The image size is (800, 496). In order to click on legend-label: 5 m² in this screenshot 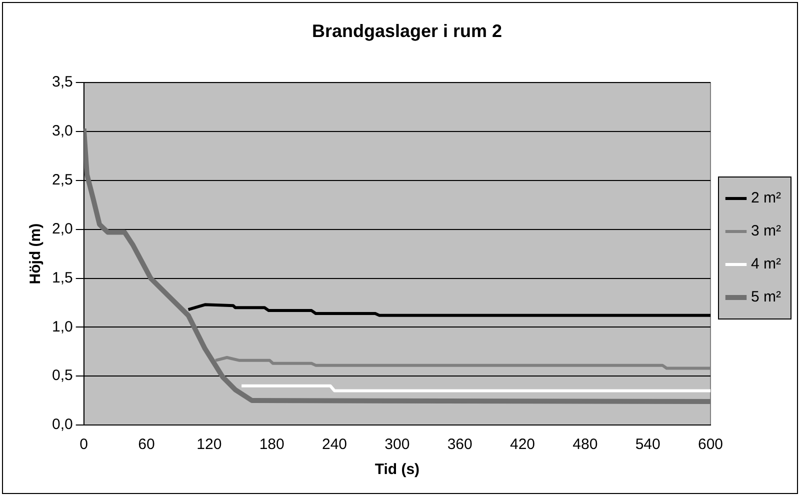, I will do `click(766, 297)`.